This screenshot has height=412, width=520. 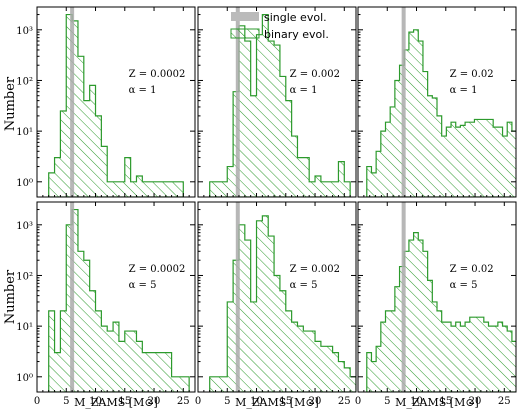 I want to click on legend-single-swatch, so click(x=245, y=16).